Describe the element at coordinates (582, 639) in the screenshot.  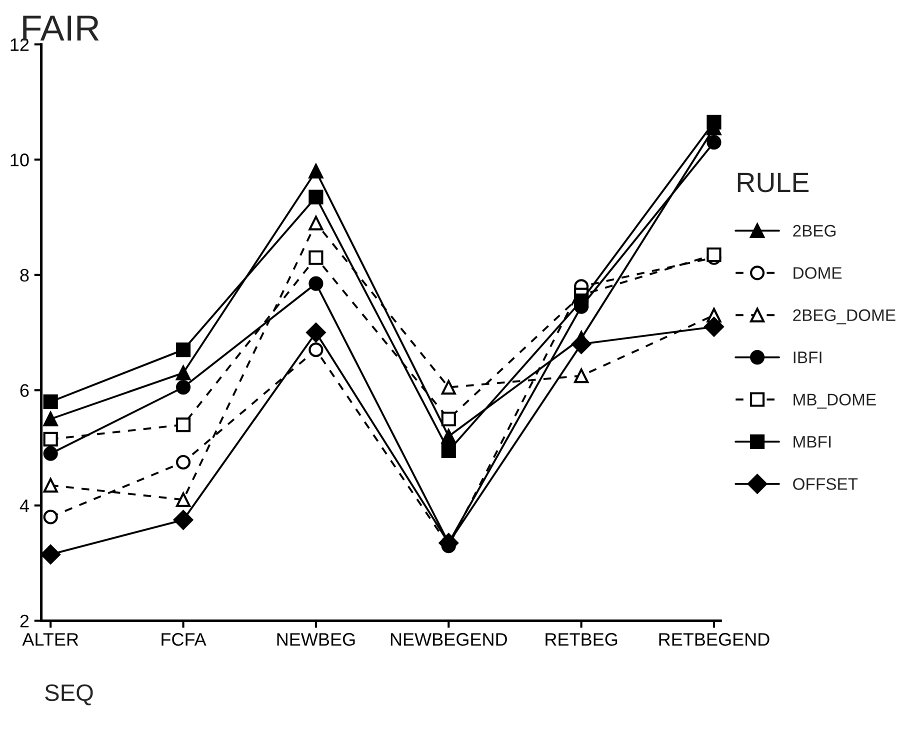
I see `x-tick-label: RETBEG` at that location.